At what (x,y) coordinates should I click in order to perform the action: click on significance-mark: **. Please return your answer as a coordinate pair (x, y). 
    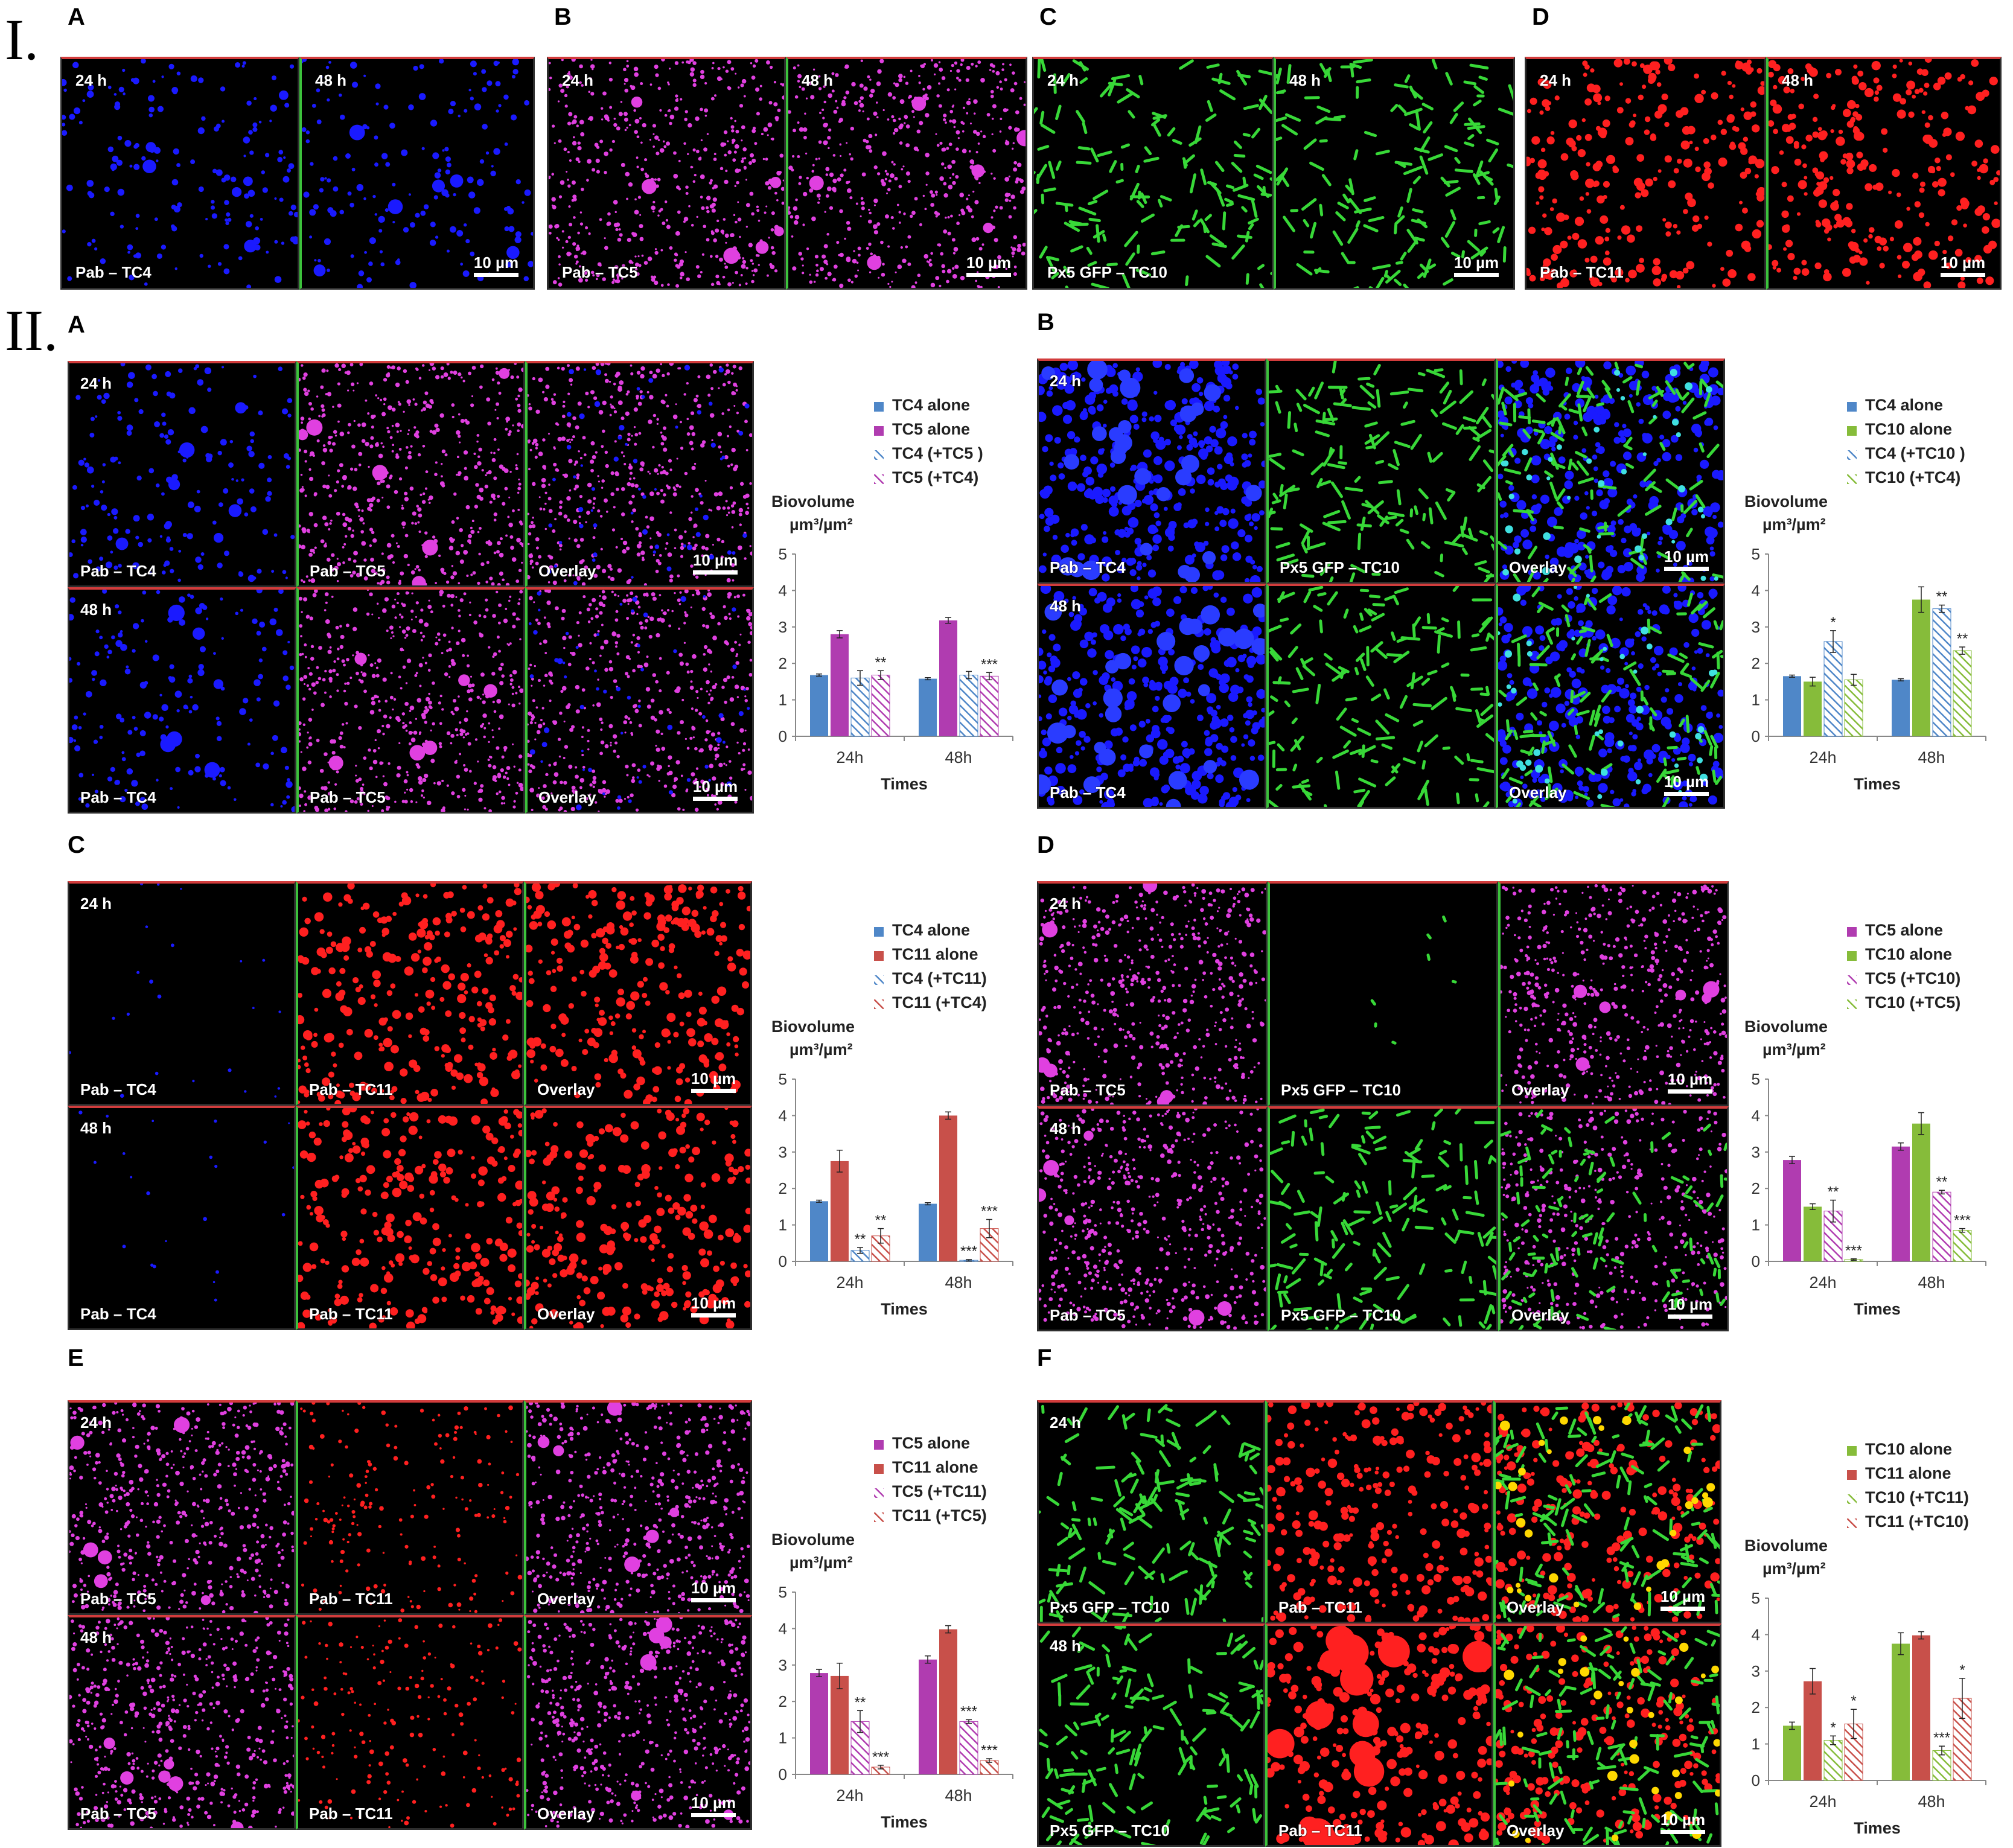
    Looking at the image, I should click on (1962, 639).